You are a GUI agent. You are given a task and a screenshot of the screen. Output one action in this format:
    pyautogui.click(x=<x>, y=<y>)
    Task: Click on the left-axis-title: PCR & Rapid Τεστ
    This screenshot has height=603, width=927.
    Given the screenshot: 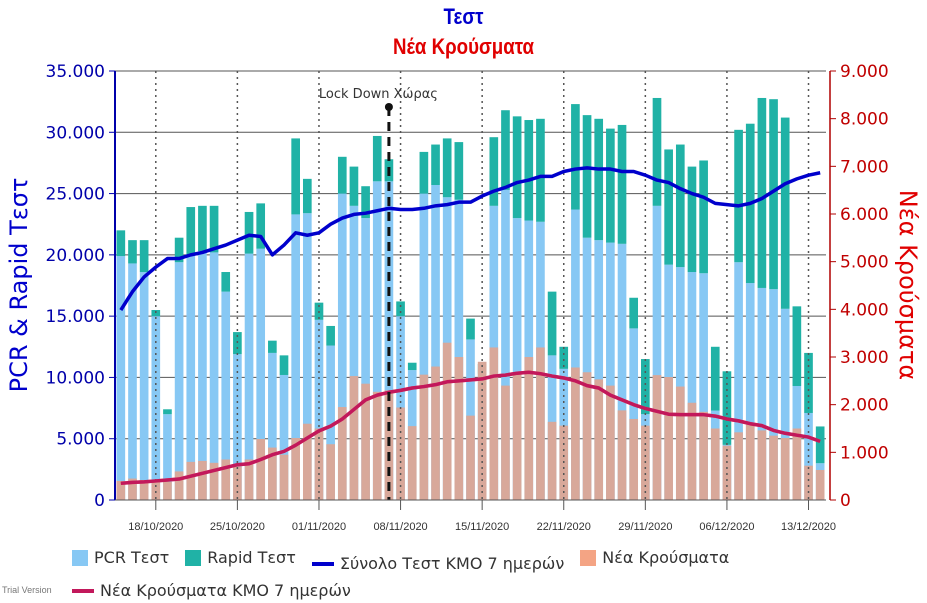 What is the action you would take?
    pyautogui.click(x=19, y=285)
    